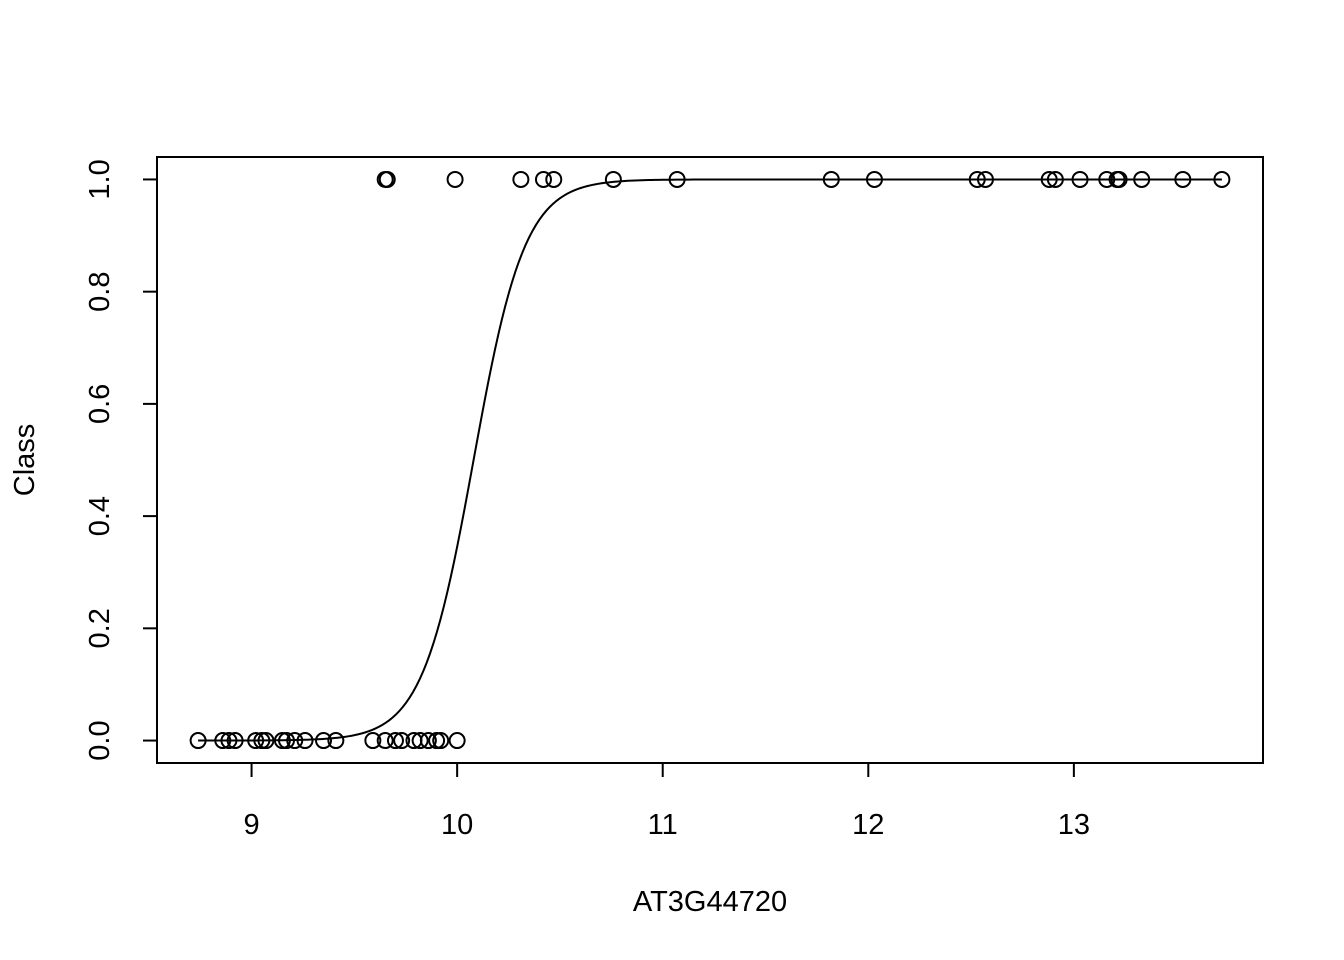  Describe the element at coordinates (25, 460) in the screenshot. I see `y-axis-label: Class` at that location.